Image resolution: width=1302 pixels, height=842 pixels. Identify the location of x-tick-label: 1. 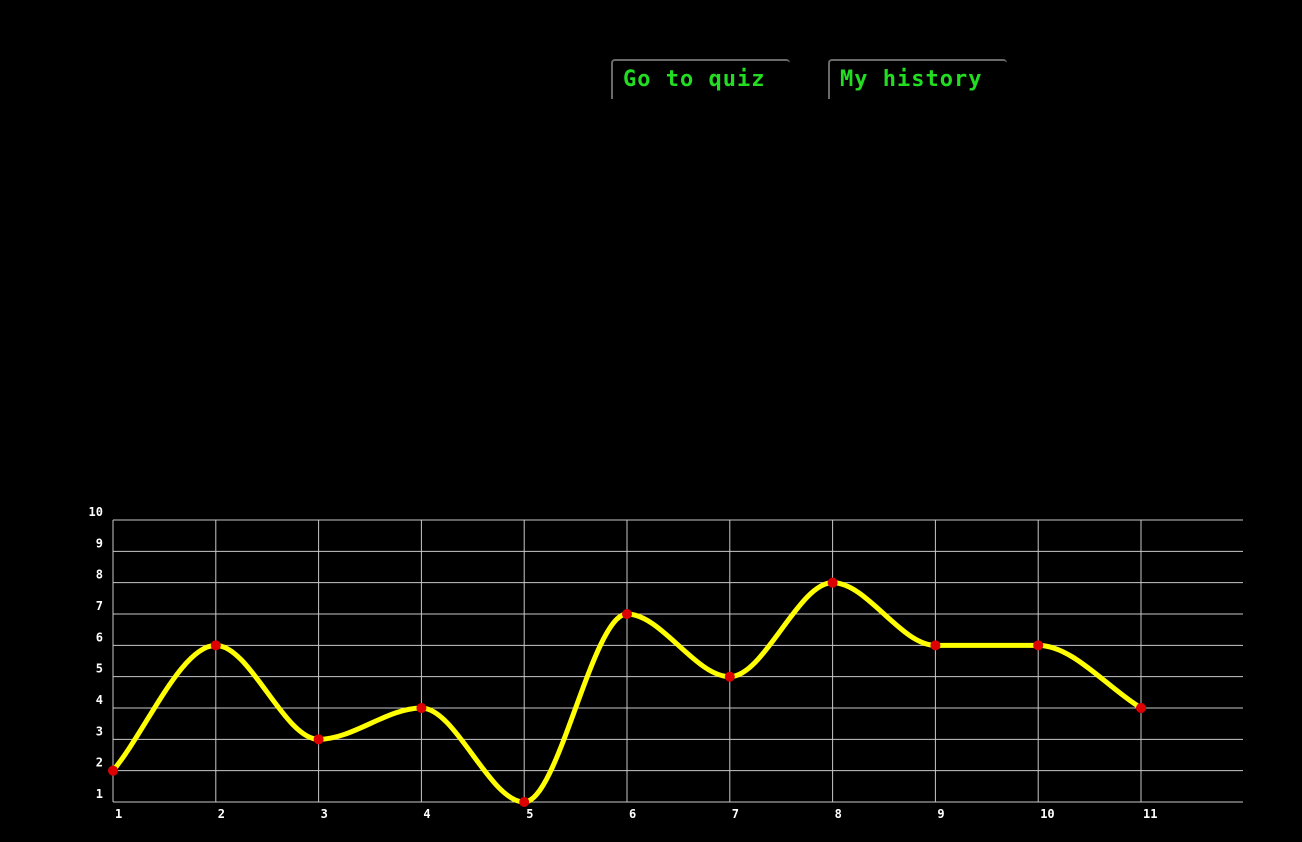
(118, 814).